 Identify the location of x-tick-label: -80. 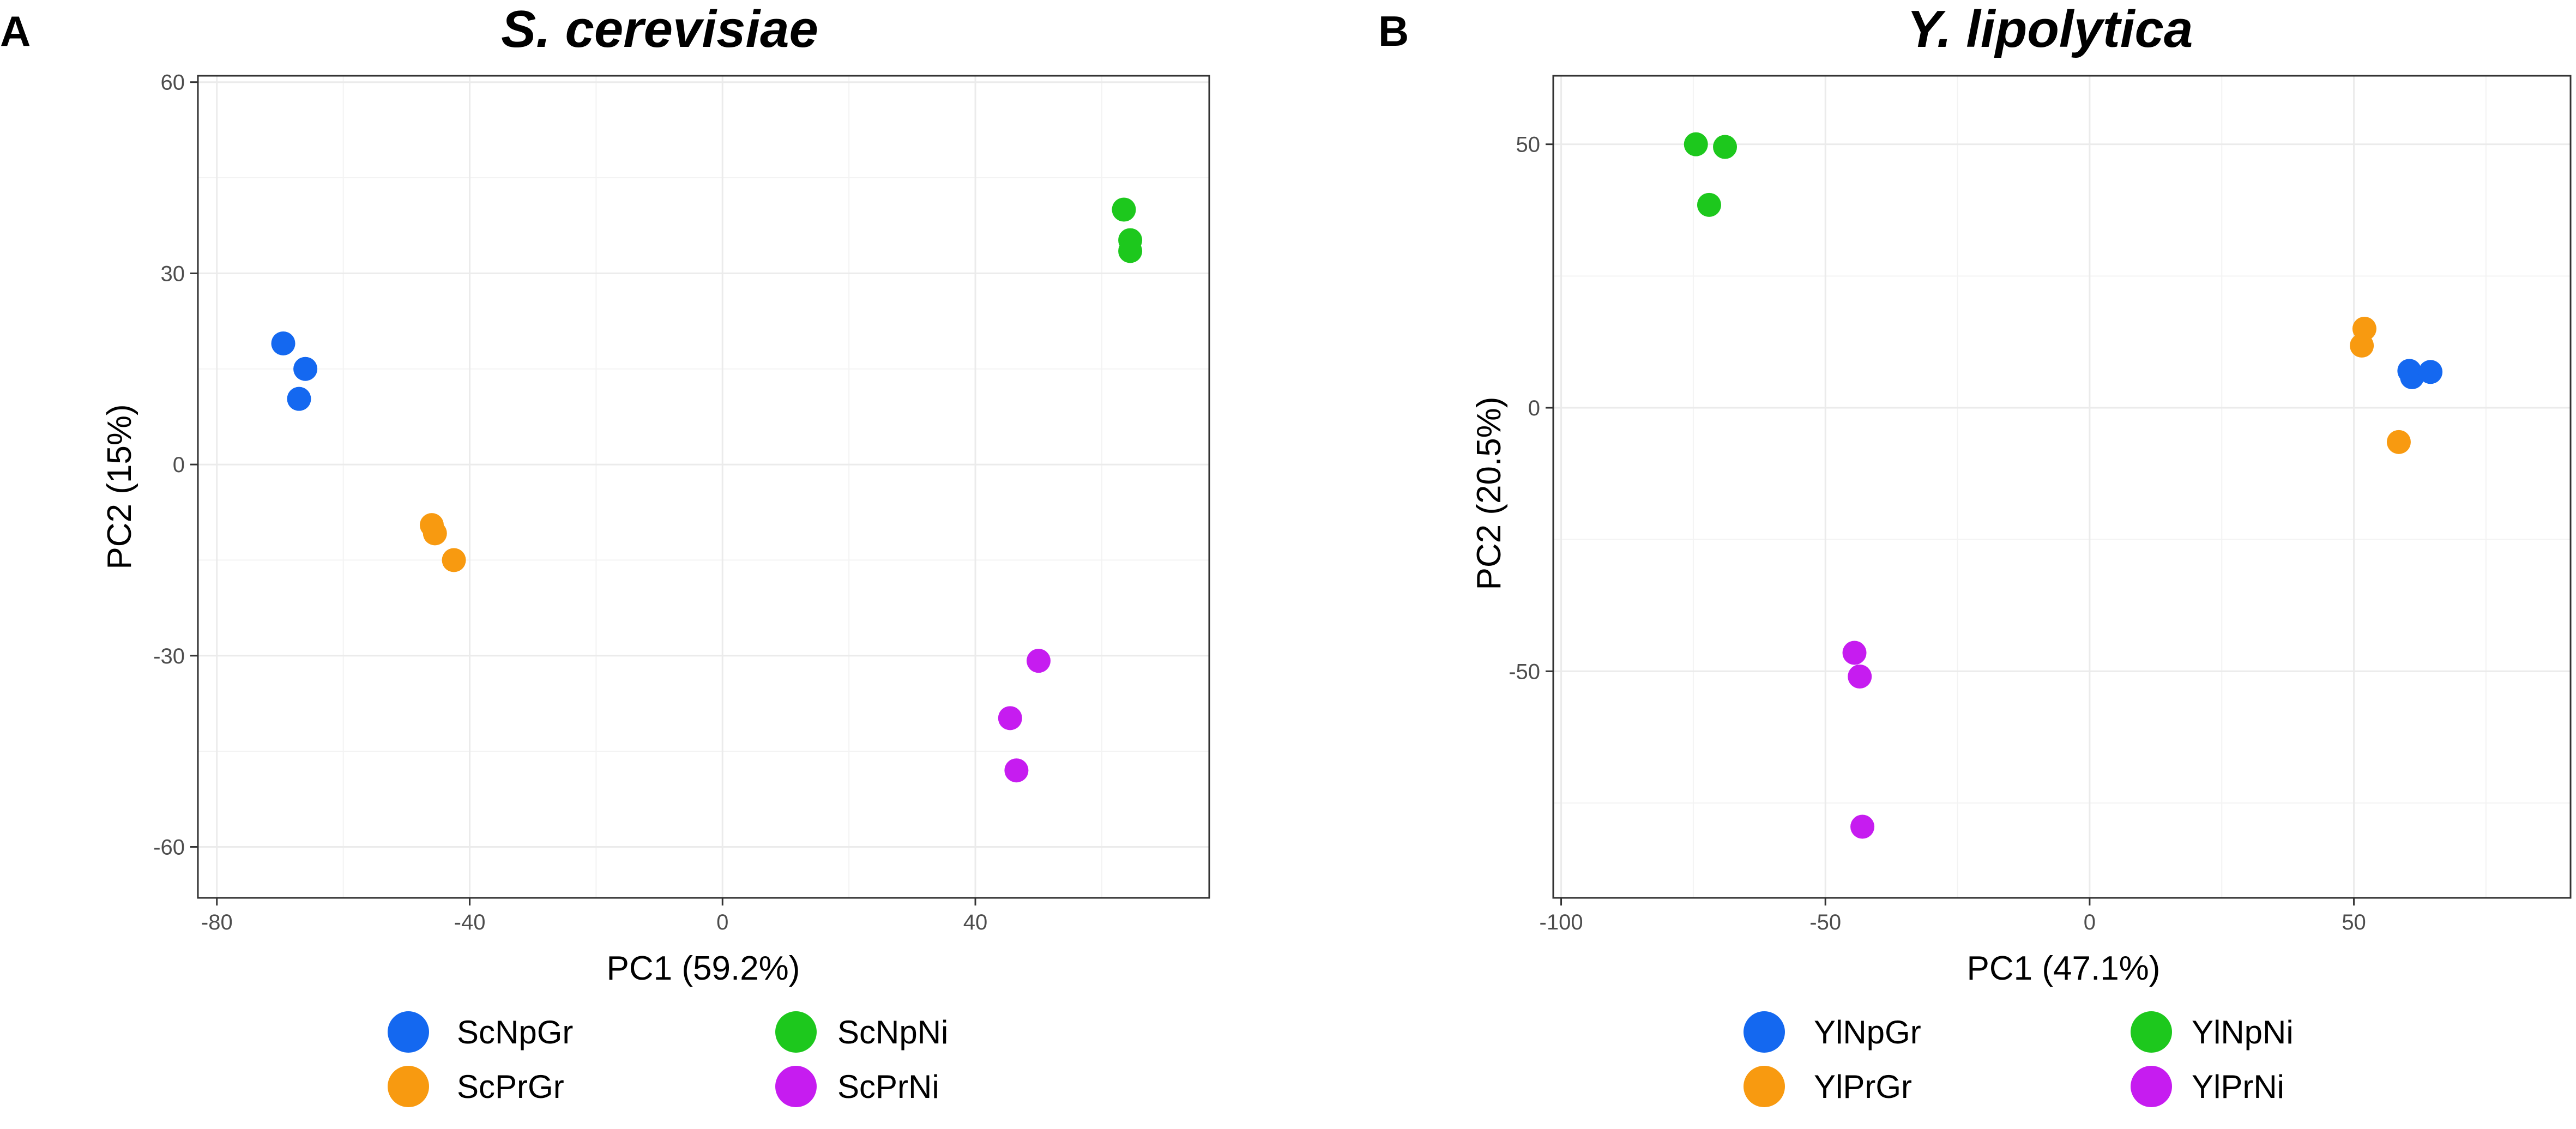
(217, 922).